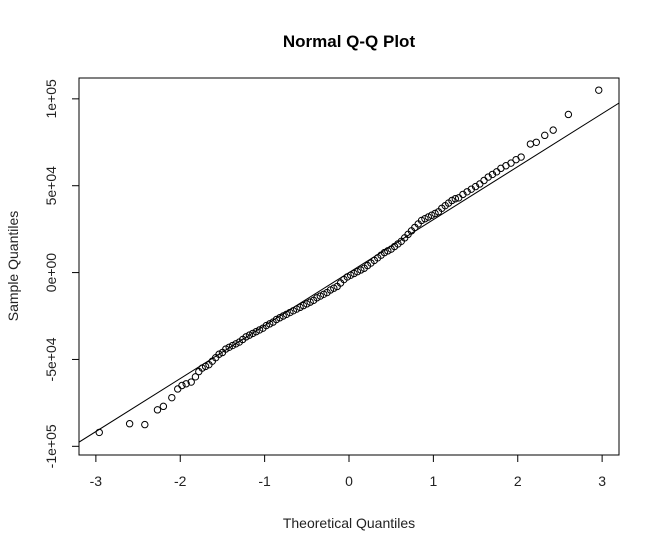 The height and width of the screenshot is (553, 660). I want to click on x-axis-label: Theoretical Quantiles, so click(349, 523).